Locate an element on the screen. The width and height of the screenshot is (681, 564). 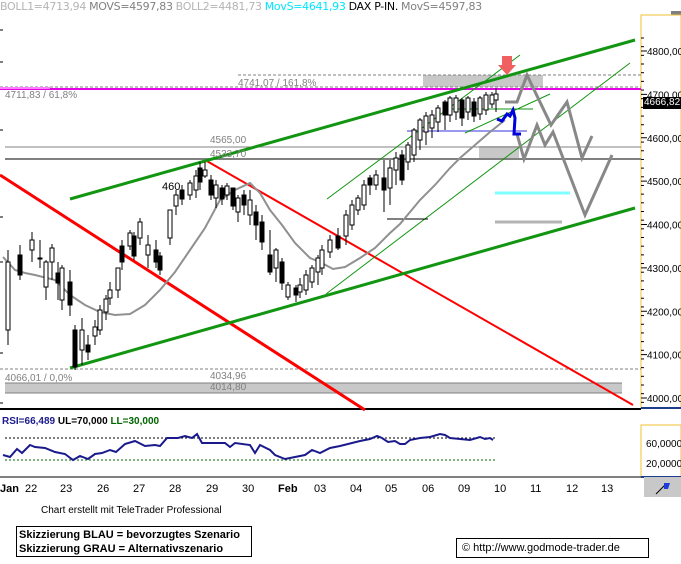
date-tick: 10 is located at coordinates (500, 489).